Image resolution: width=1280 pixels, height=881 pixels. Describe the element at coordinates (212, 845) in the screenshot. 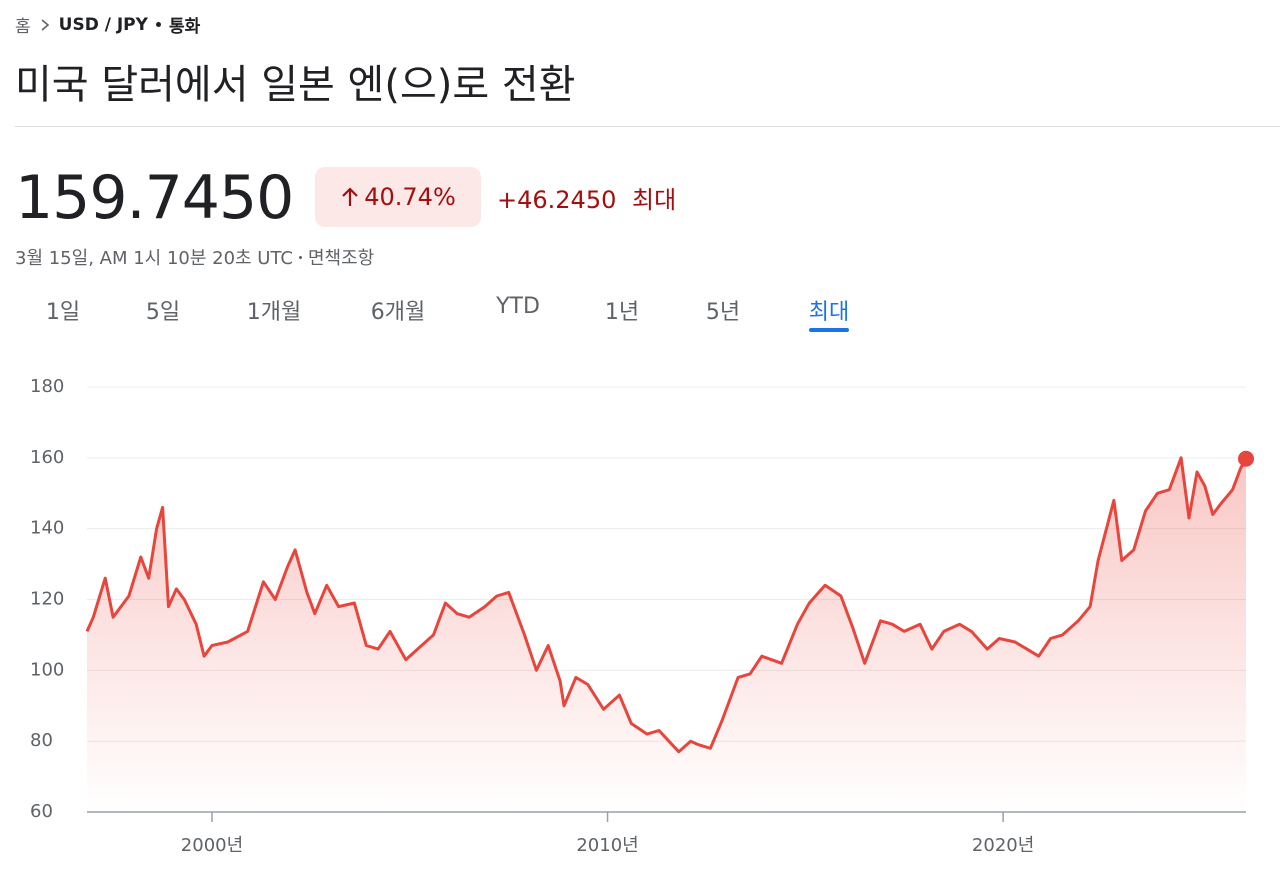

I see `x-tick-label: 2000년` at that location.